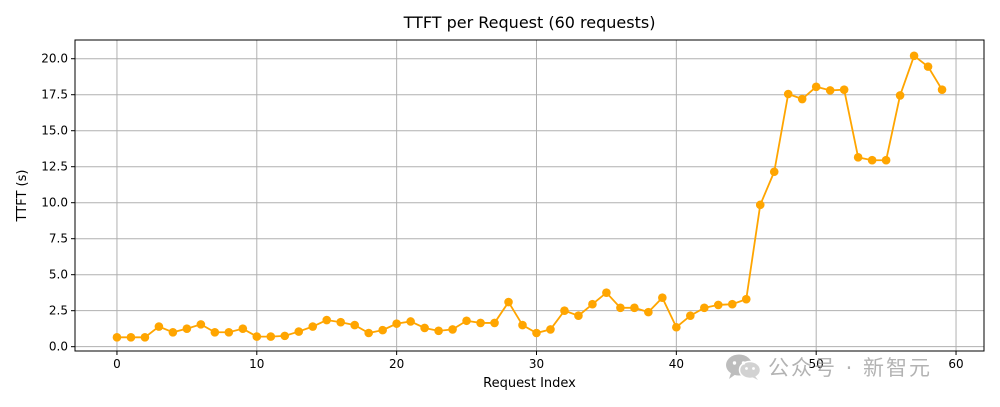 The image size is (1000, 407). Describe the element at coordinates (955, 364) in the screenshot. I see `x-tick-label: 60` at that location.